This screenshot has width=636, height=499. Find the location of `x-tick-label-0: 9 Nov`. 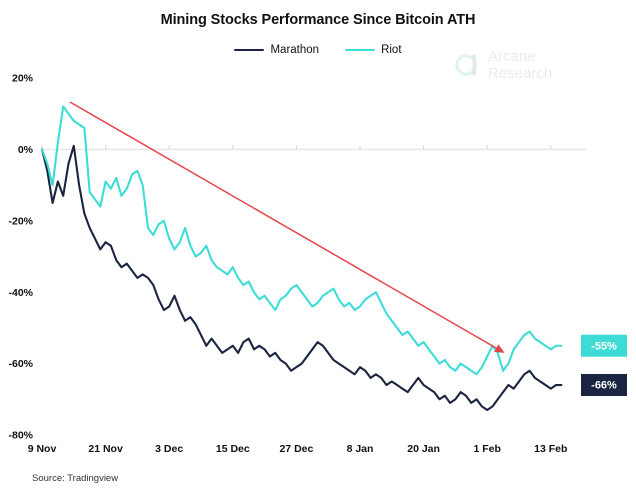

x-tick-label-0: 9 Nov is located at coordinates (42, 449).